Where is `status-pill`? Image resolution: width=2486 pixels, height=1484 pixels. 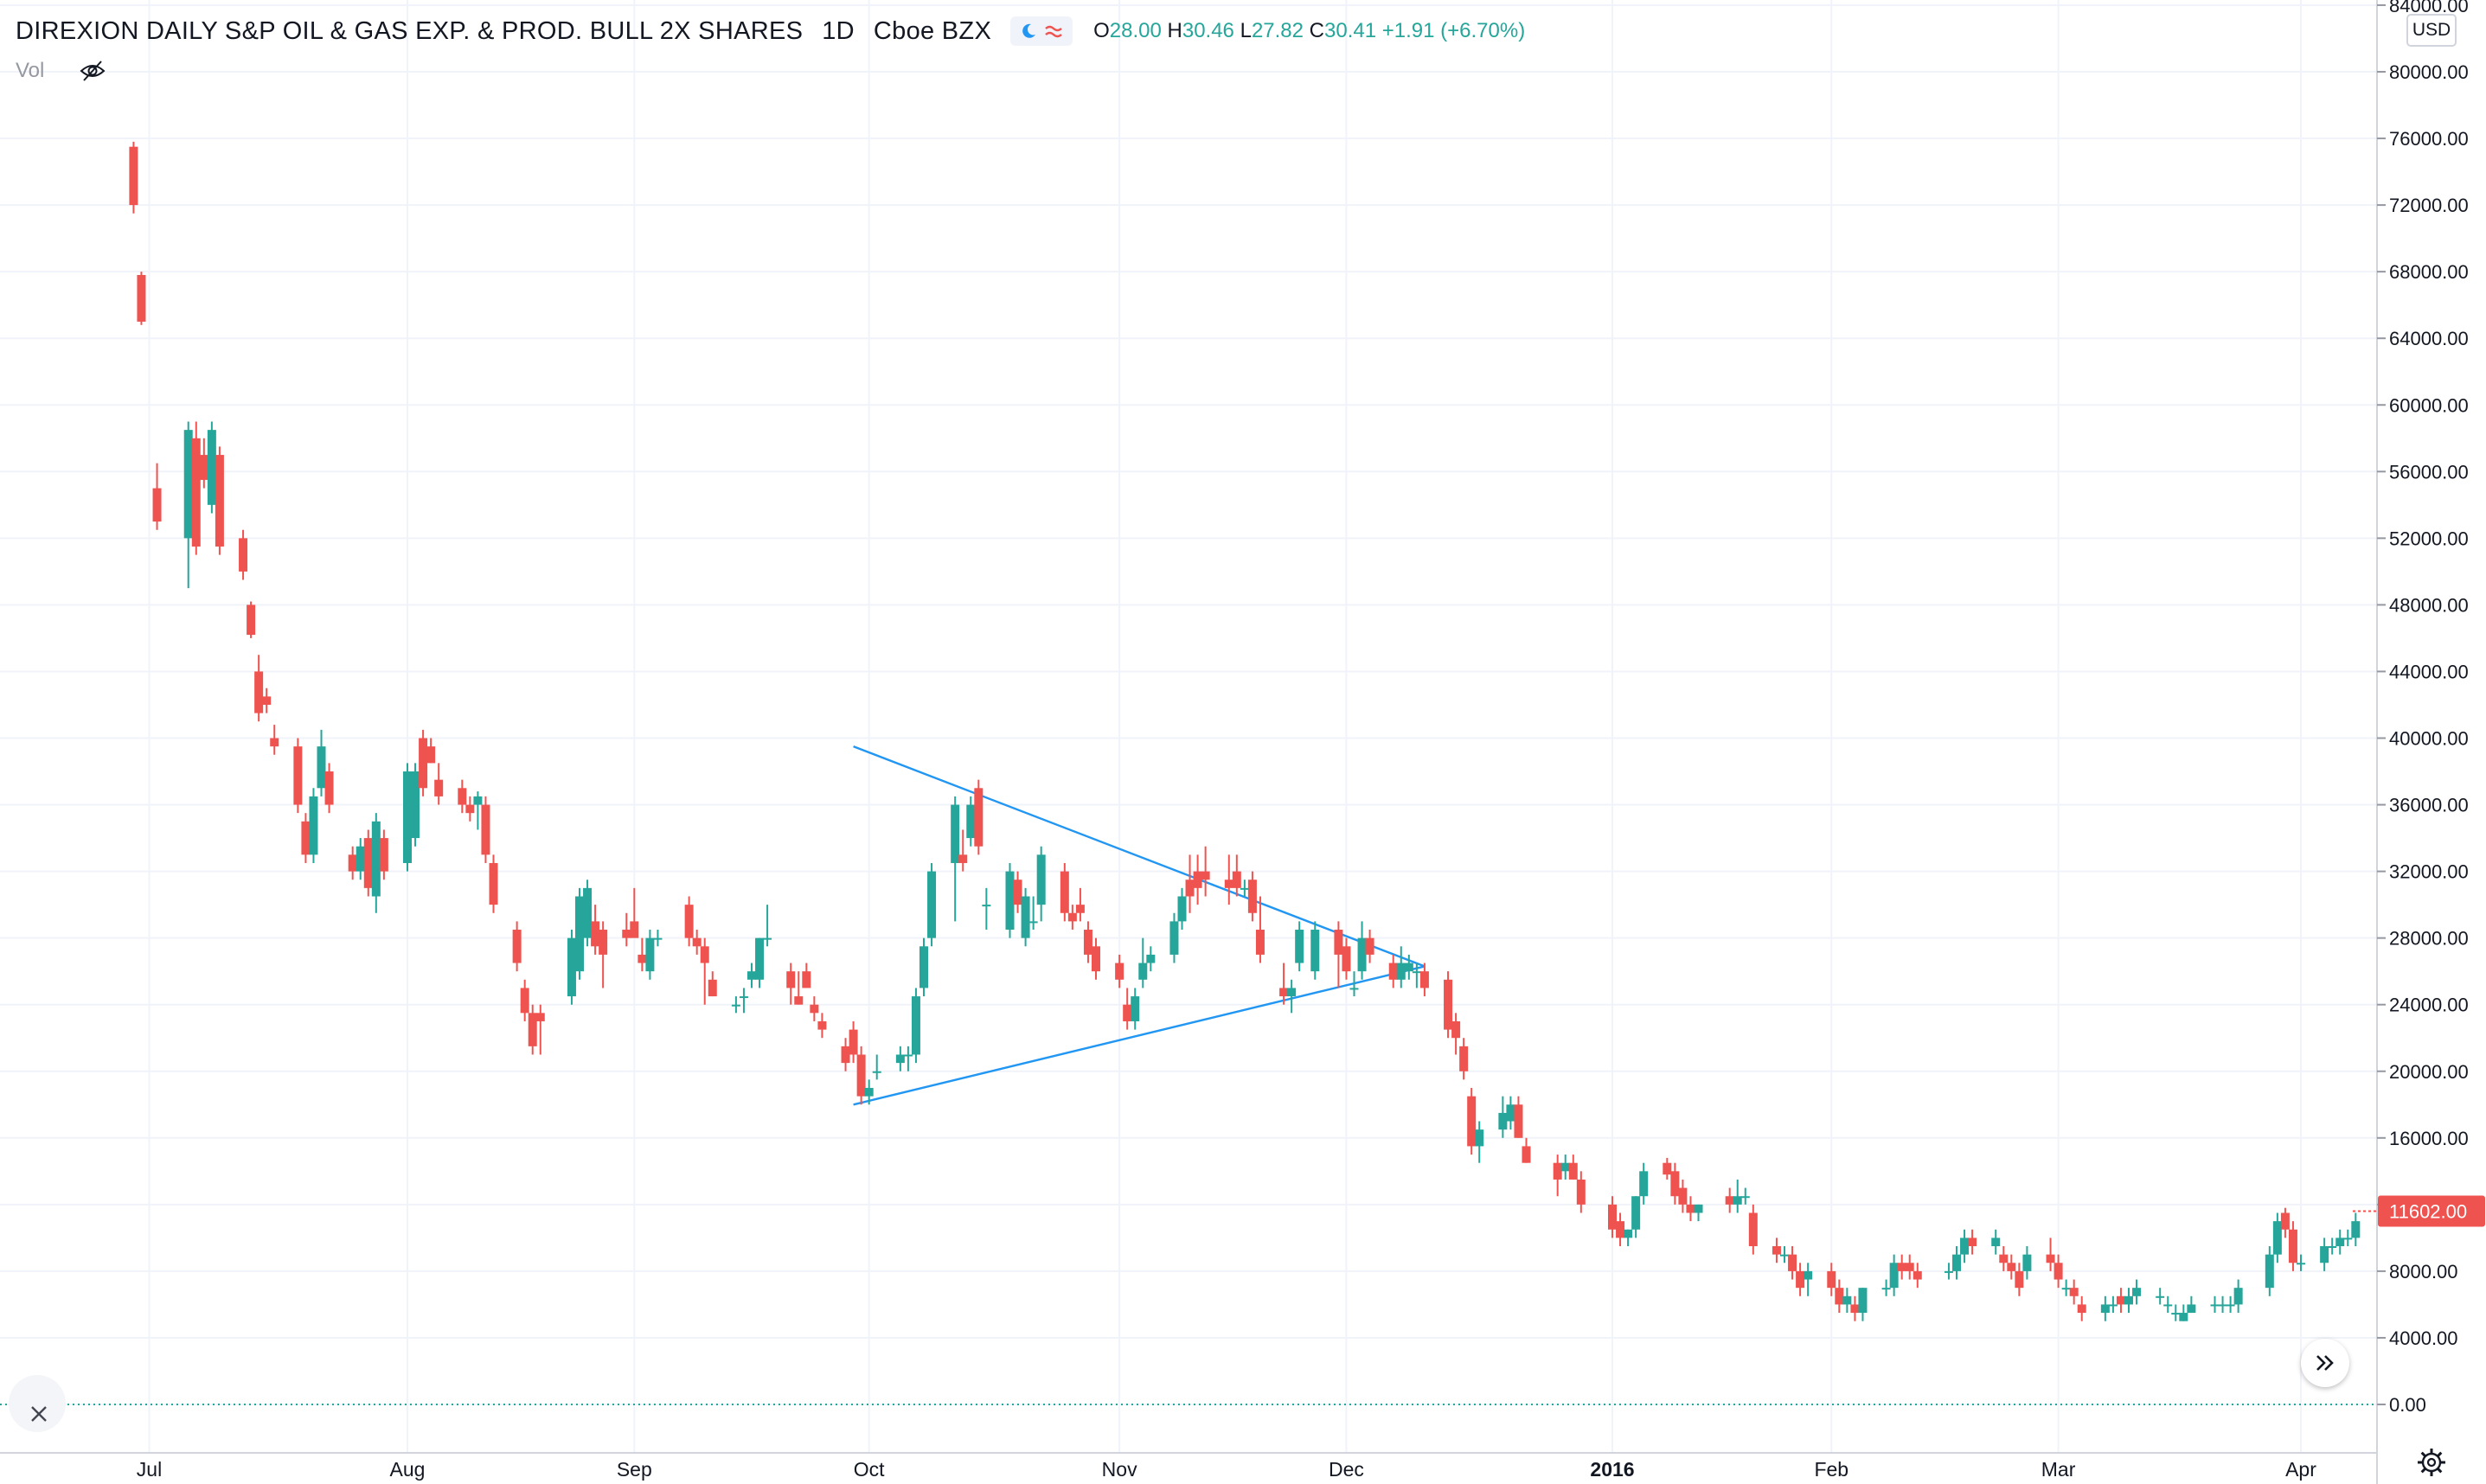
status-pill is located at coordinates (1041, 31).